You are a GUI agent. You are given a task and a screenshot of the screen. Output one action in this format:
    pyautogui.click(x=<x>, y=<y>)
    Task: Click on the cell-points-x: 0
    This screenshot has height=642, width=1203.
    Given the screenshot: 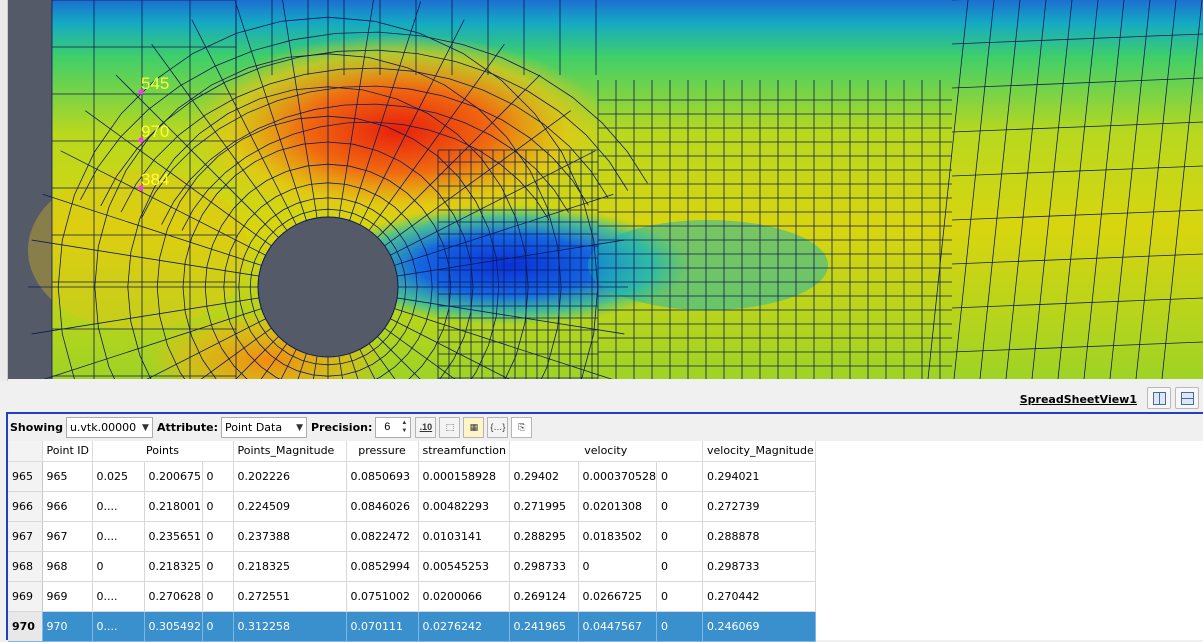 What is the action you would take?
    pyautogui.click(x=118, y=566)
    